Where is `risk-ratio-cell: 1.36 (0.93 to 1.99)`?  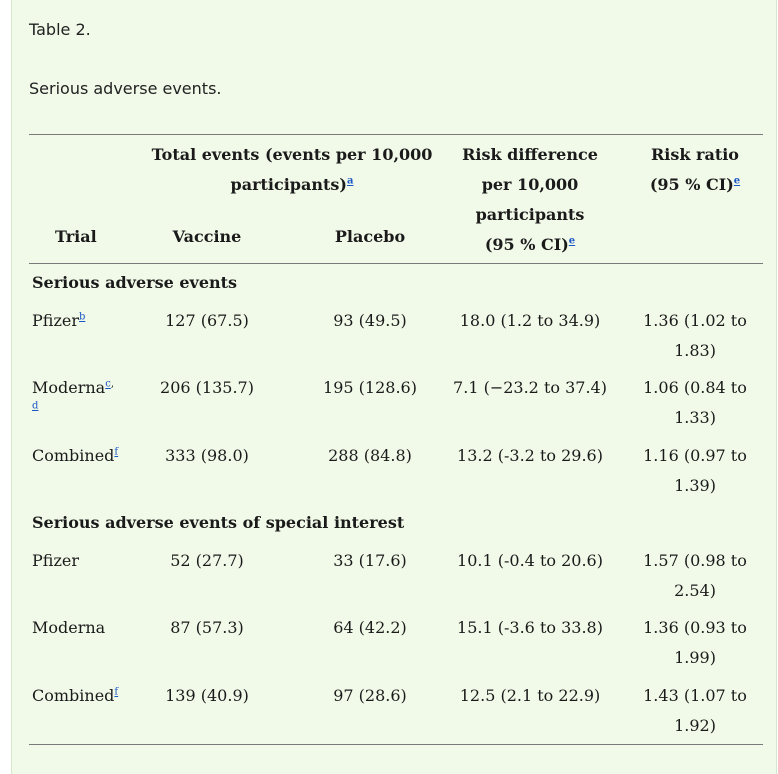 risk-ratio-cell: 1.36 (0.93 to 1.99) is located at coordinates (695, 642).